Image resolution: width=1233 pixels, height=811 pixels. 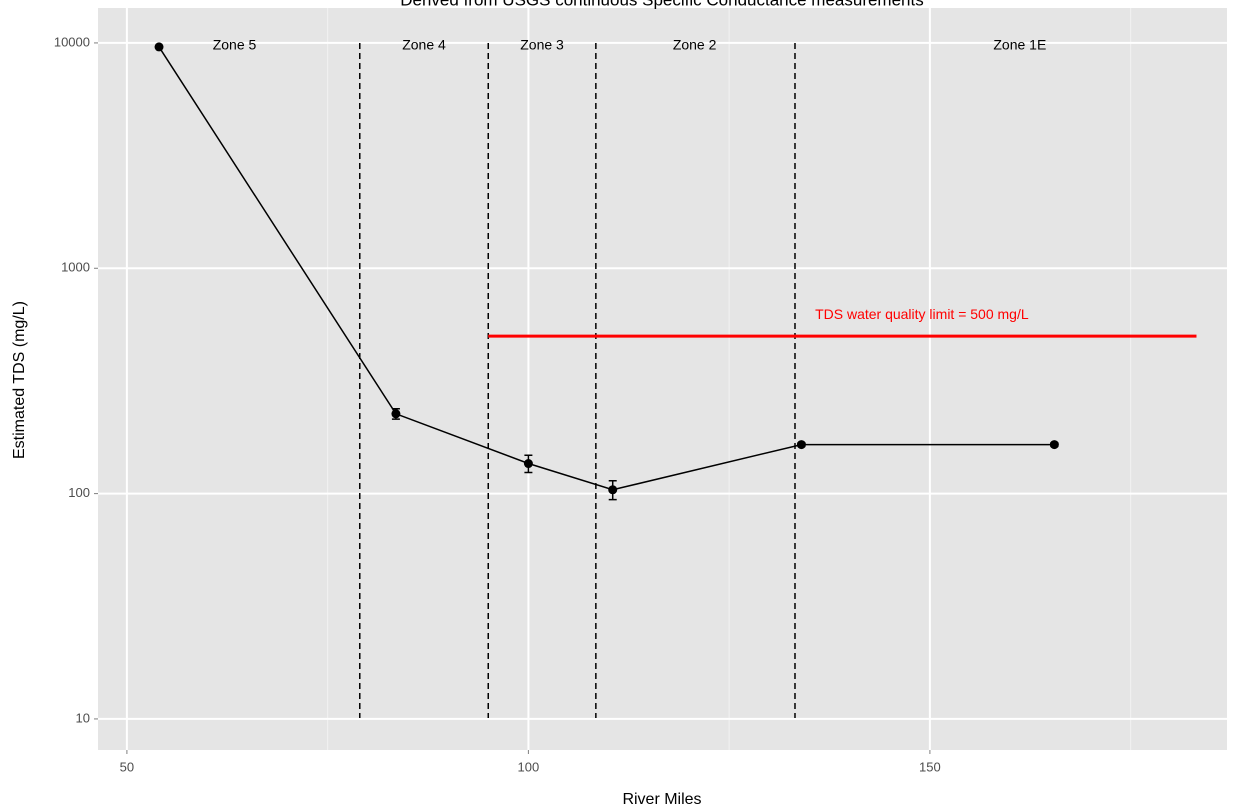 What do you see at coordinates (75, 267) in the screenshot?
I see `y-tick-label: 1000` at bounding box center [75, 267].